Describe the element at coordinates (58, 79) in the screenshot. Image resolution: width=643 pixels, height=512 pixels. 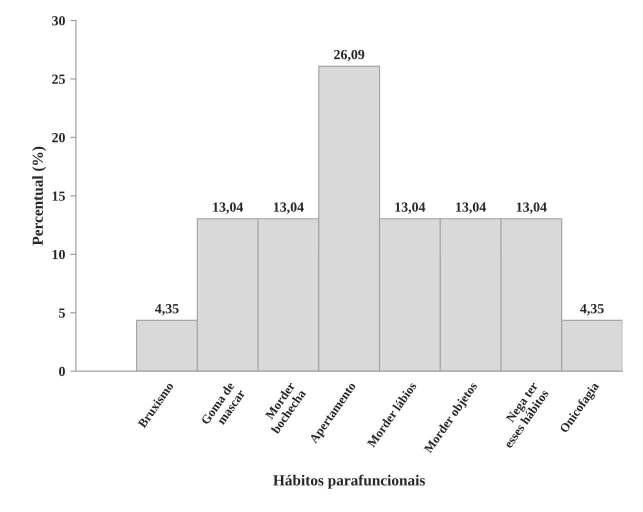
I see `y-tick-label: 25` at that location.